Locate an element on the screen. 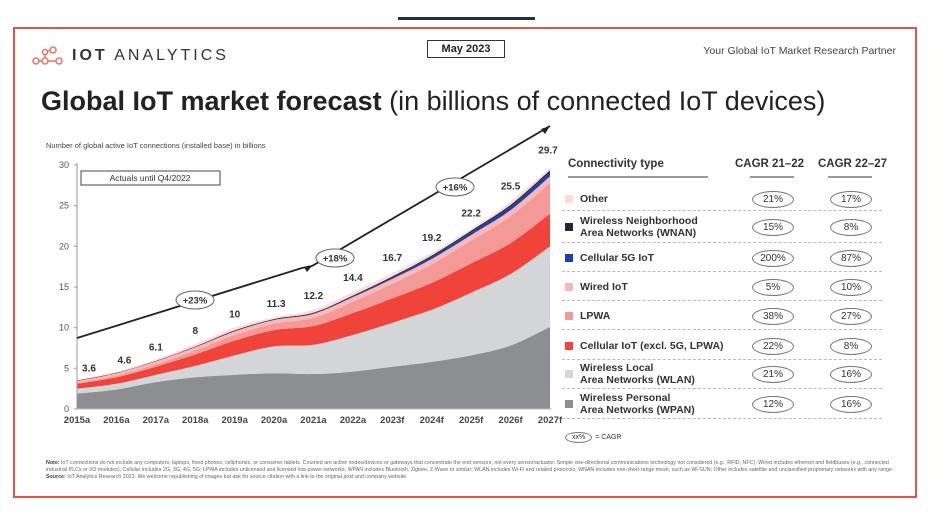  legend-header-cagr-22-27: CAGR 22–27 is located at coordinates (853, 164).